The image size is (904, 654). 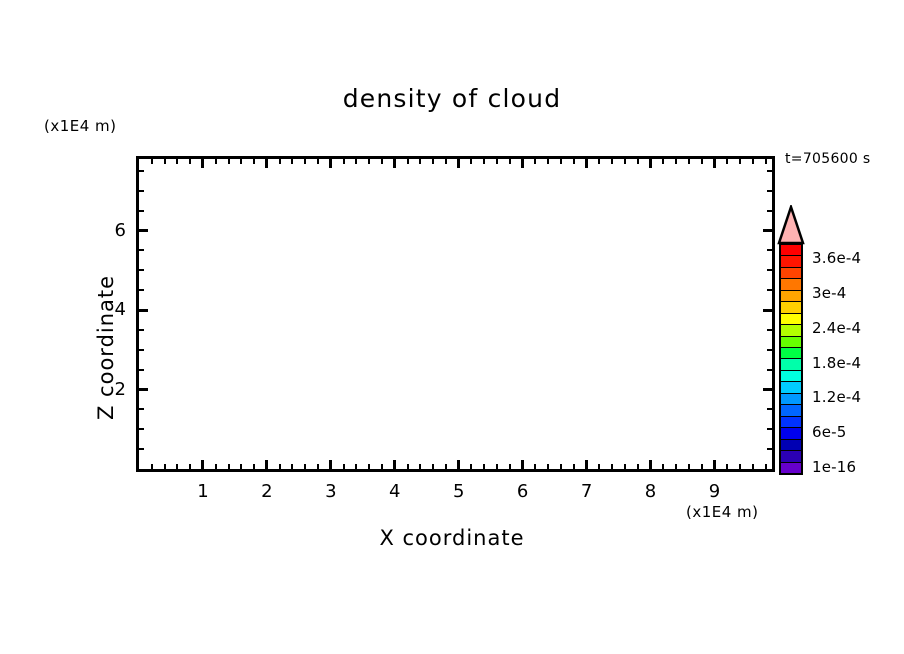 I want to click on x-axis-tick-label: 7, so click(x=586, y=491).